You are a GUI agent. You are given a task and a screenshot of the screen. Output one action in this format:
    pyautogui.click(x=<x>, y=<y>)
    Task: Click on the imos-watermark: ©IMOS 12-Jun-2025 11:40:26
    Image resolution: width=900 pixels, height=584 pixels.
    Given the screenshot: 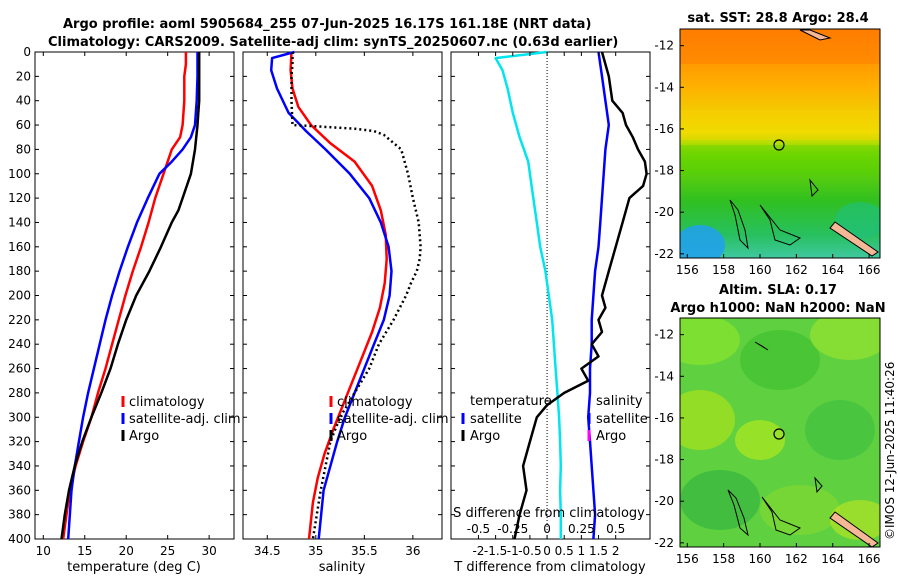 What is the action you would take?
    pyautogui.click(x=890, y=451)
    